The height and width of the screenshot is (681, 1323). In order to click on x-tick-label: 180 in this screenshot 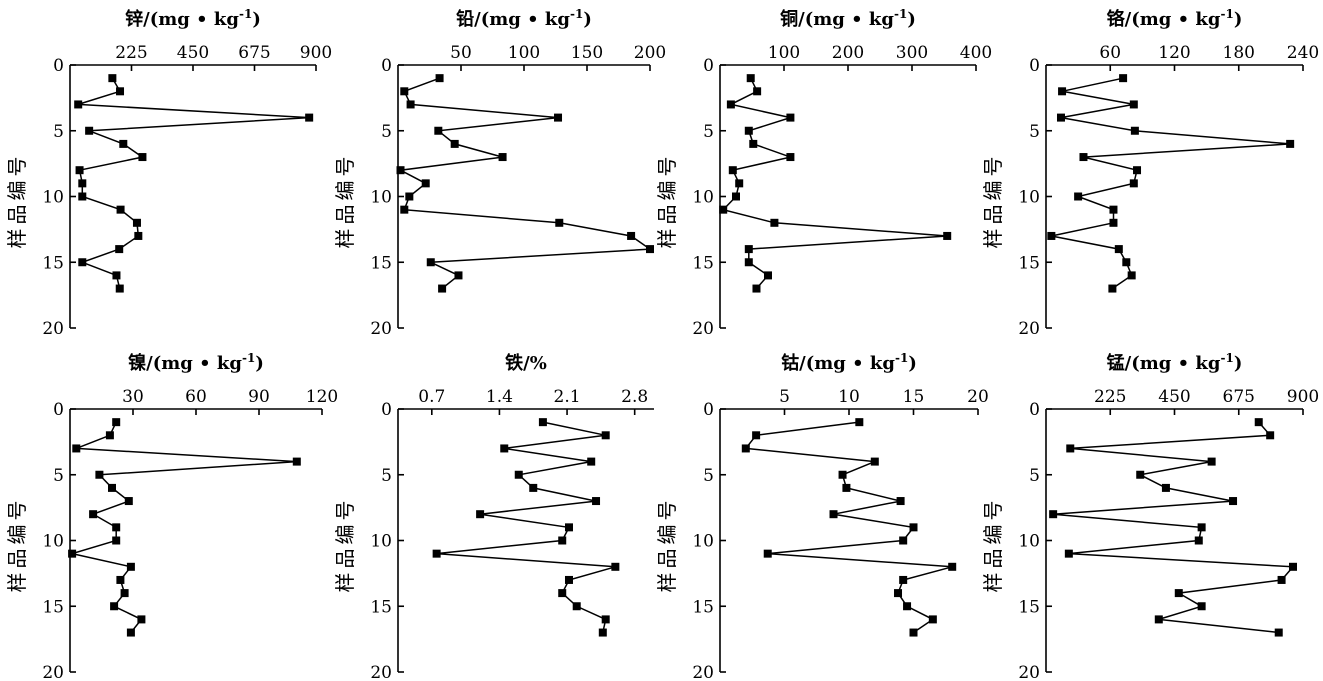, I will do `click(1239, 53)`.